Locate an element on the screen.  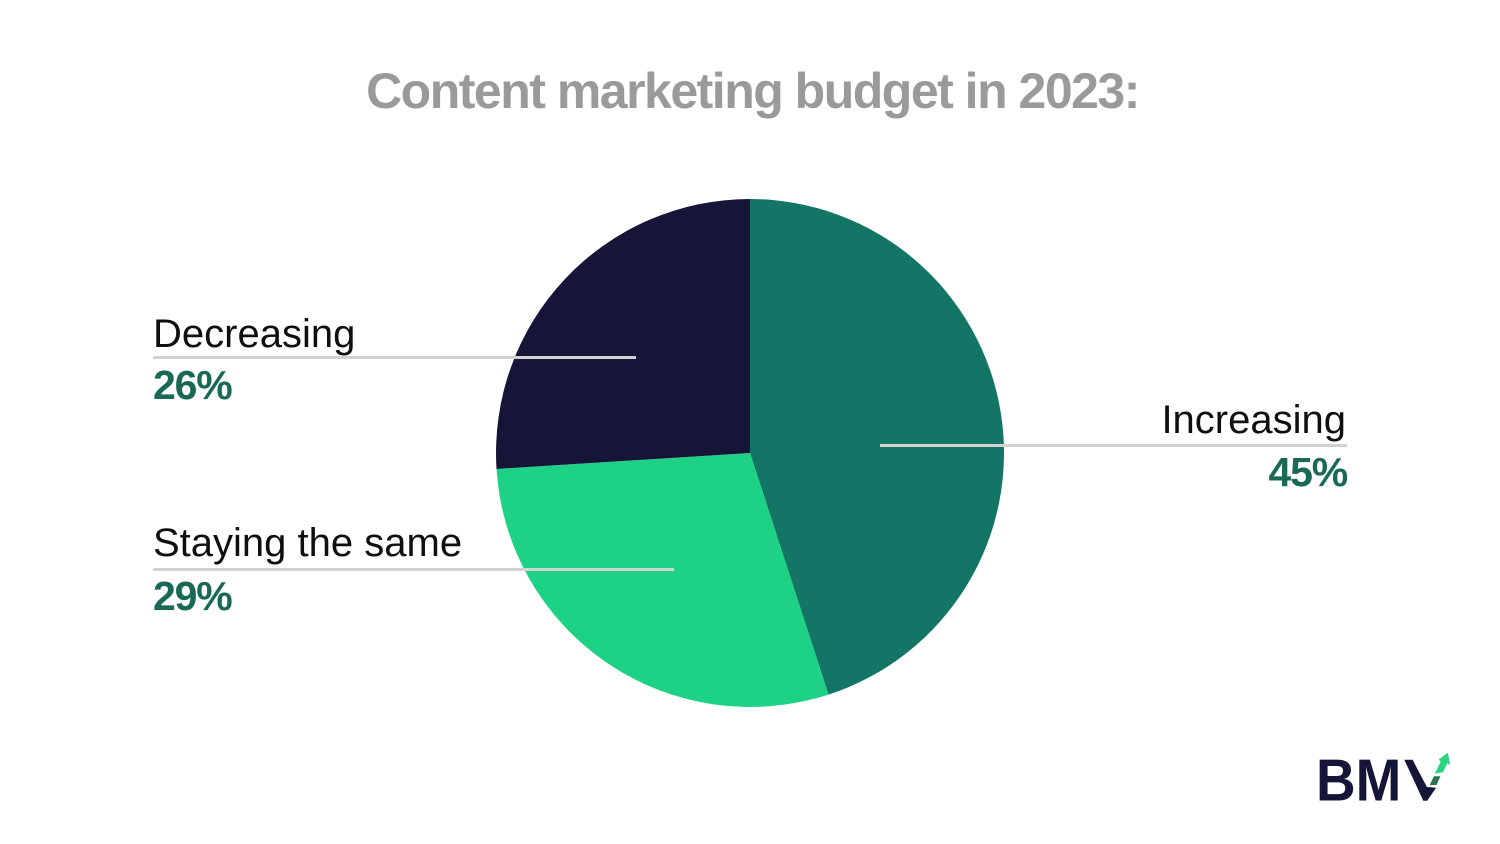
svg-text: BM is located at coordinates (1358, 781).